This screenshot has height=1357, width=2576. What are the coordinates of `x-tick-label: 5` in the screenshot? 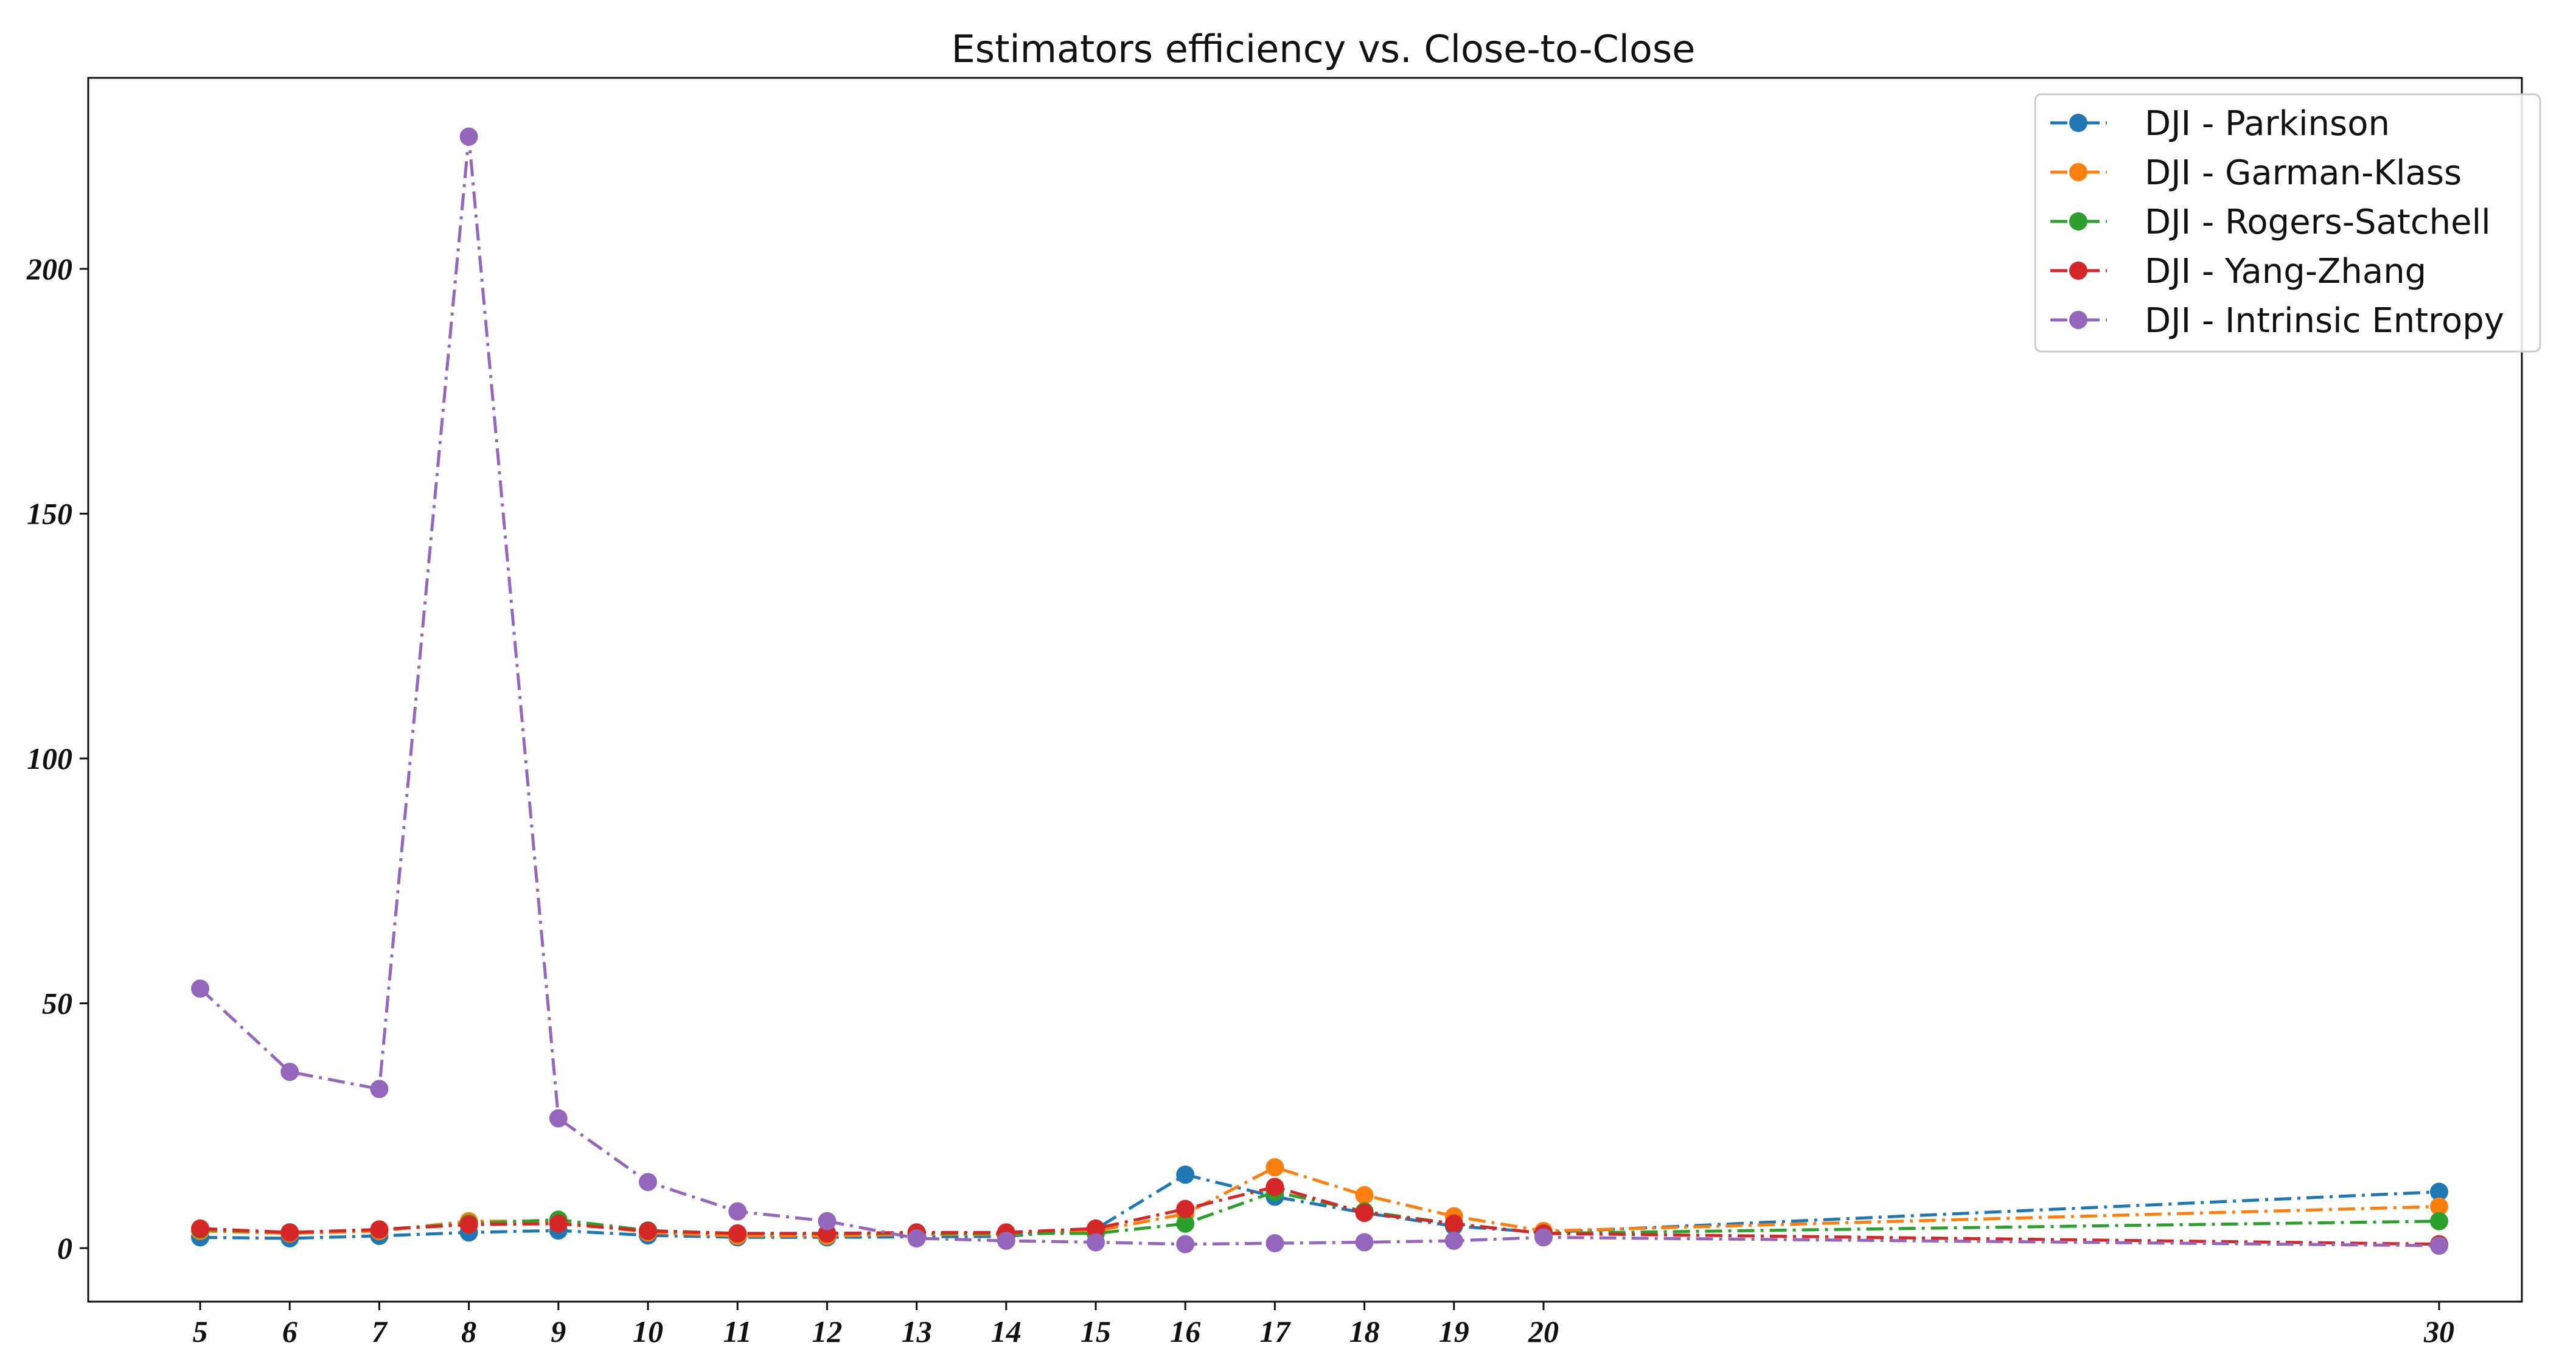 It's located at (200, 1331).